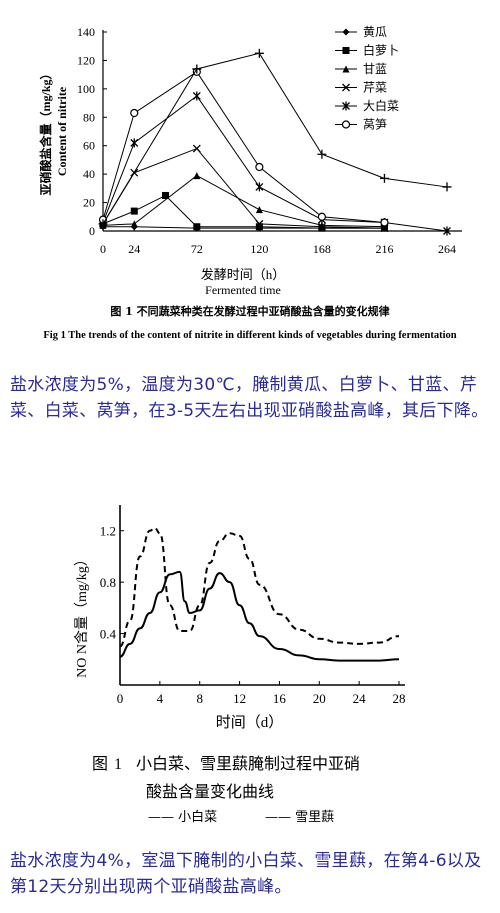 This screenshot has height=913, width=500. What do you see at coordinates (361, 88) in the screenshot?
I see `legend-entry: 芹菜` at bounding box center [361, 88].